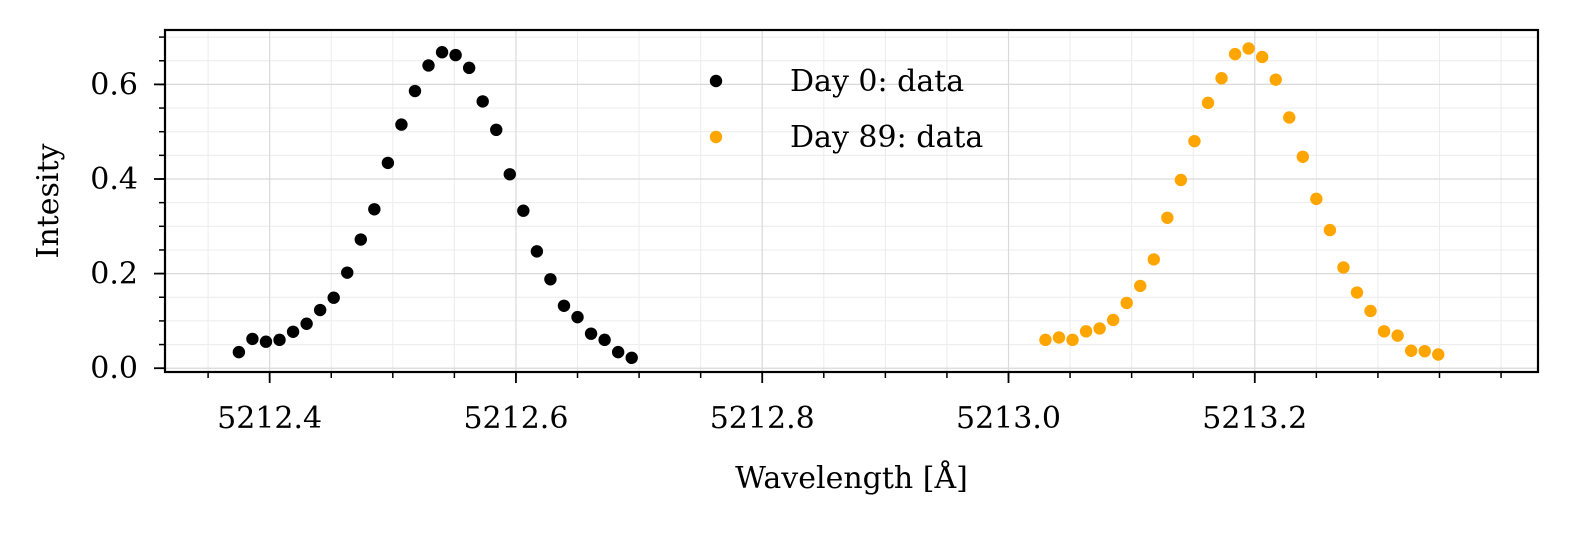  Describe the element at coordinates (1008, 418) in the screenshot. I see `x-tick-label: 5213.0` at that location.